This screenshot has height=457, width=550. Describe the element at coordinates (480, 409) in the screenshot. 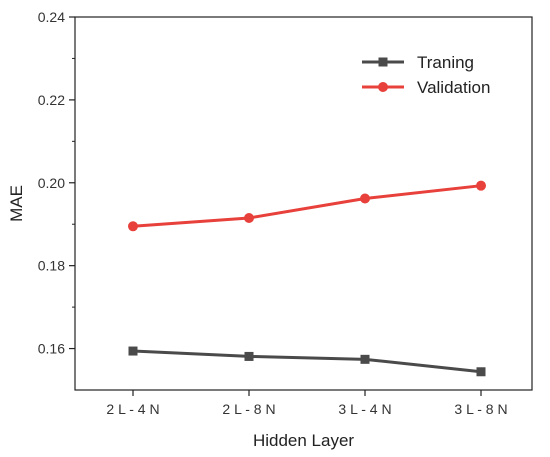

I see `x-tick-label: 3 L - 8 N` at that location.